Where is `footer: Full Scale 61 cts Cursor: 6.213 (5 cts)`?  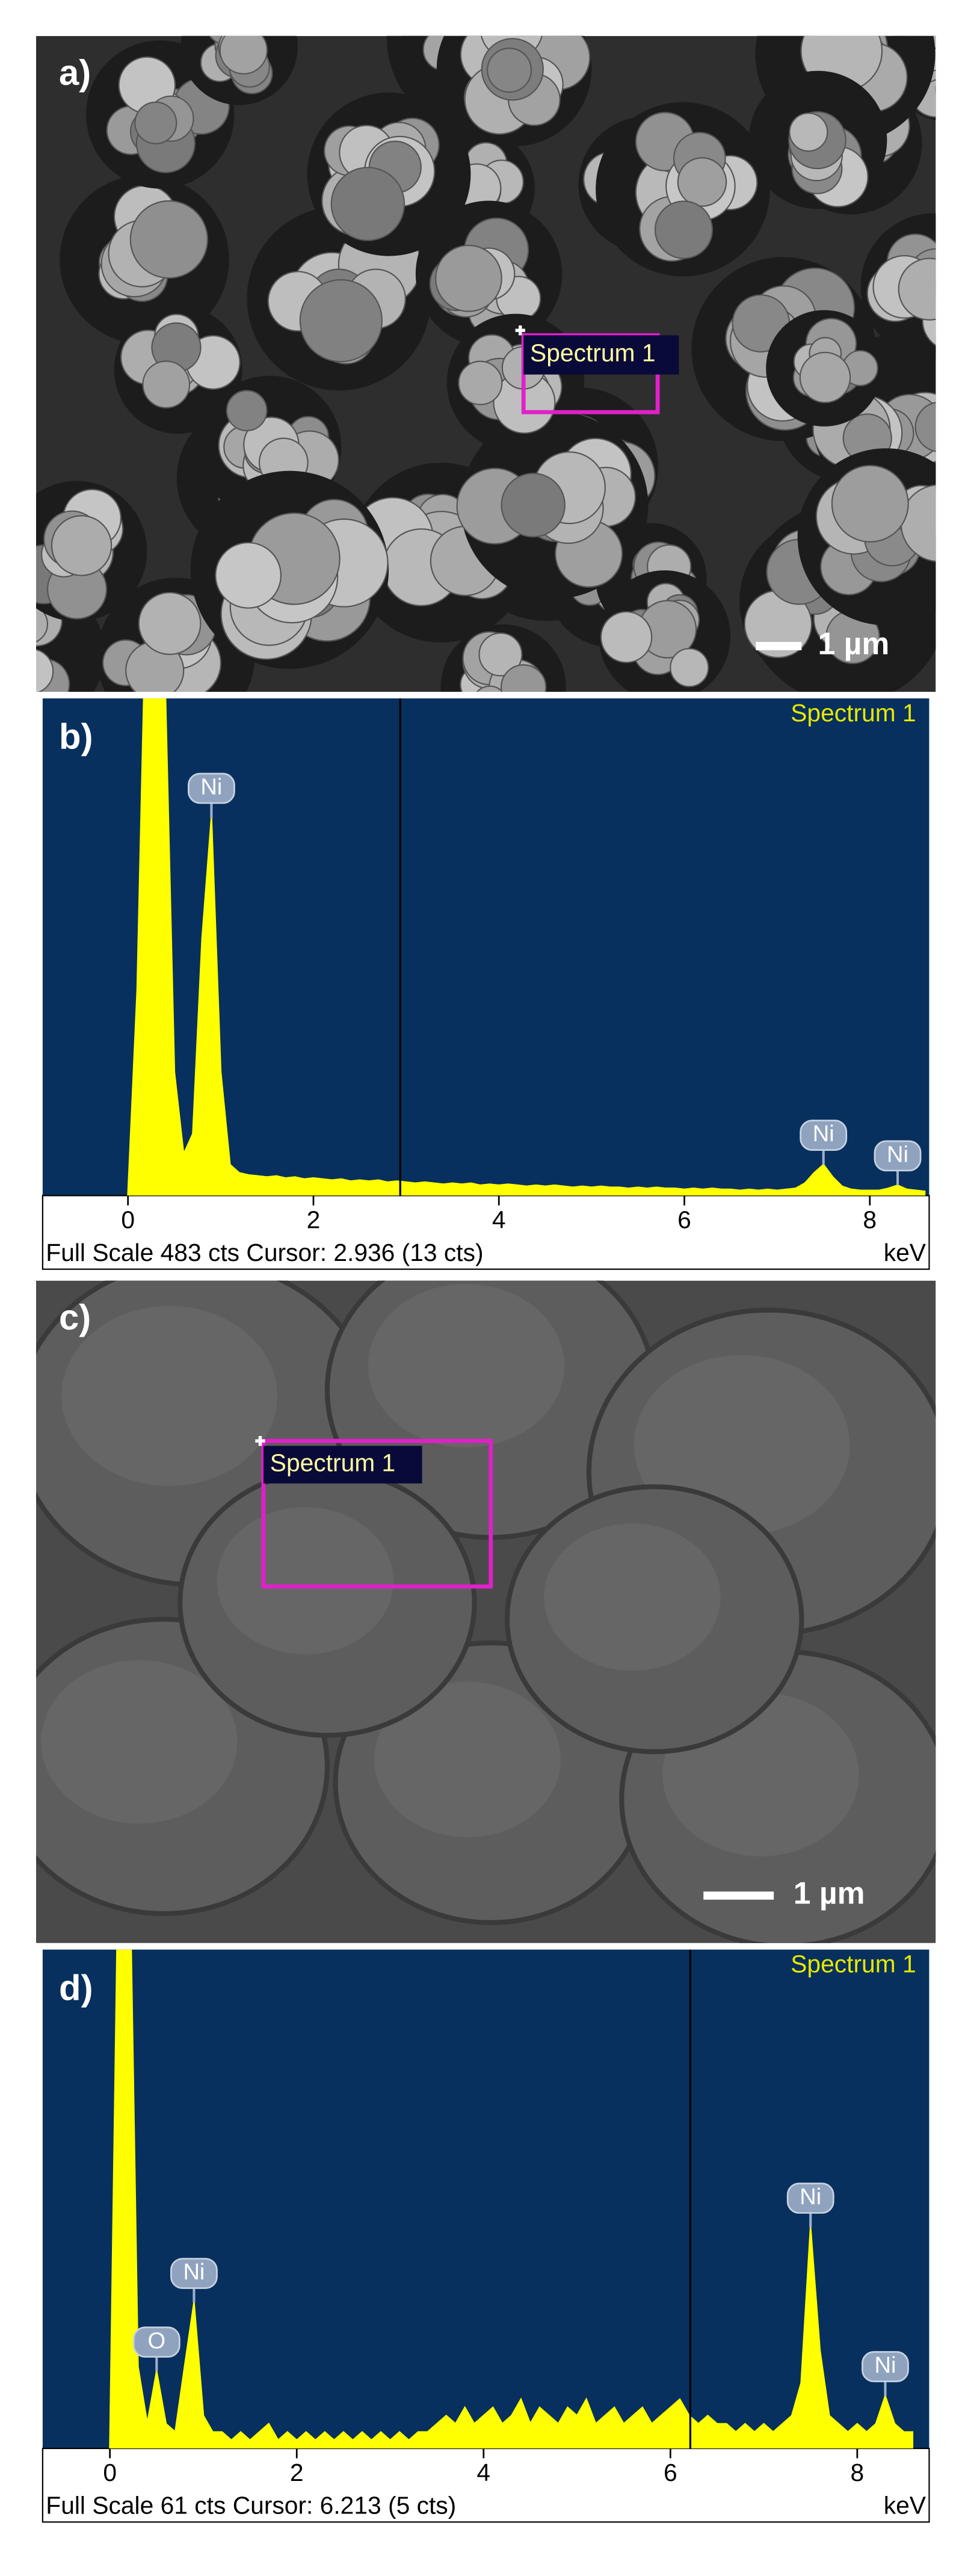
footer: Full Scale 61 cts Cursor: 6.213 (5 cts) is located at coordinates (251, 2505).